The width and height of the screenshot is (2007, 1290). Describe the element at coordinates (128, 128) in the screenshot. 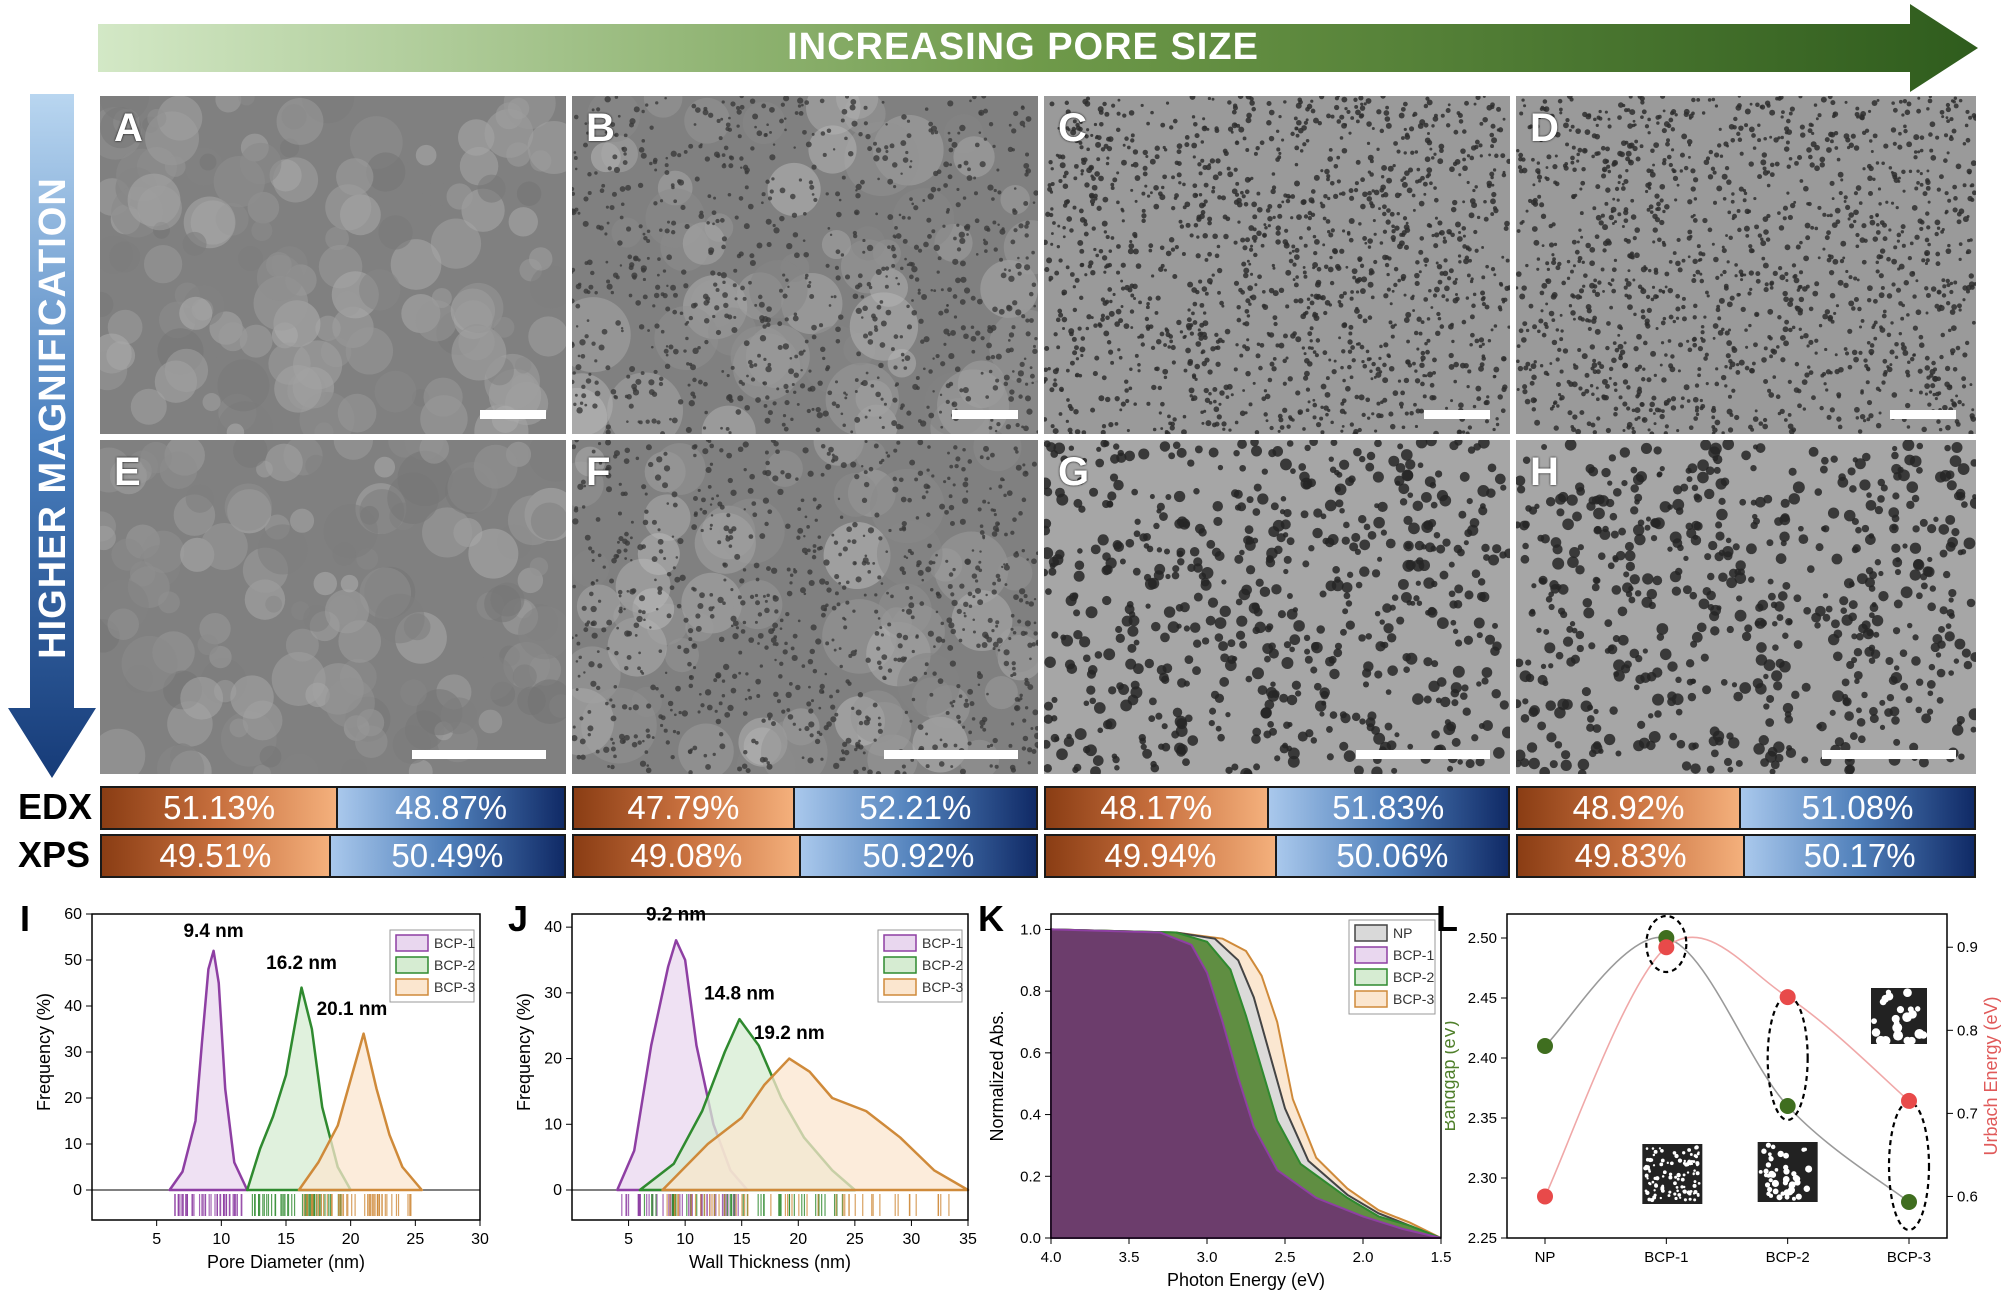

I see `sem-panel-label: A` at that location.